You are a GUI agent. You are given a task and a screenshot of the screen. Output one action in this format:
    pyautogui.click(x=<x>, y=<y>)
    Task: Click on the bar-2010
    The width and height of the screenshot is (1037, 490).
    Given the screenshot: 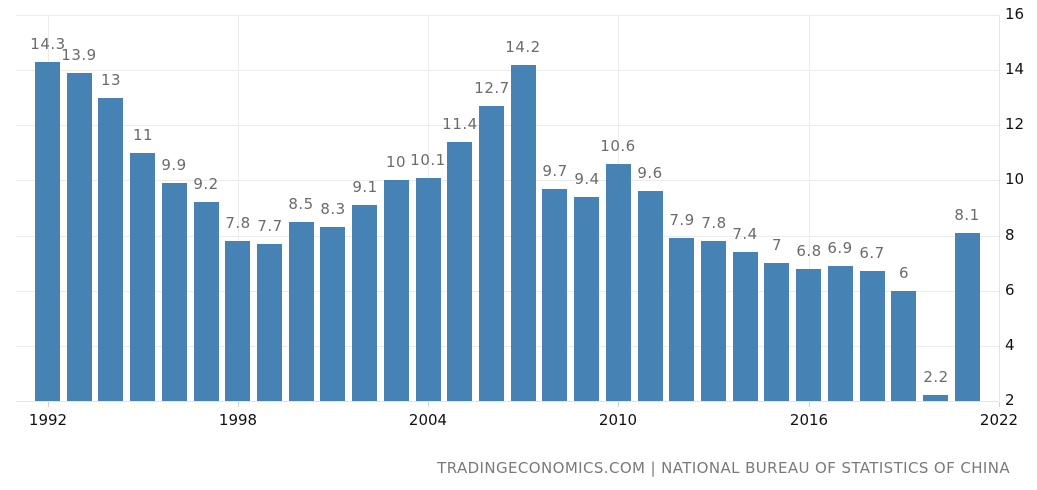 What is the action you would take?
    pyautogui.click(x=618, y=282)
    